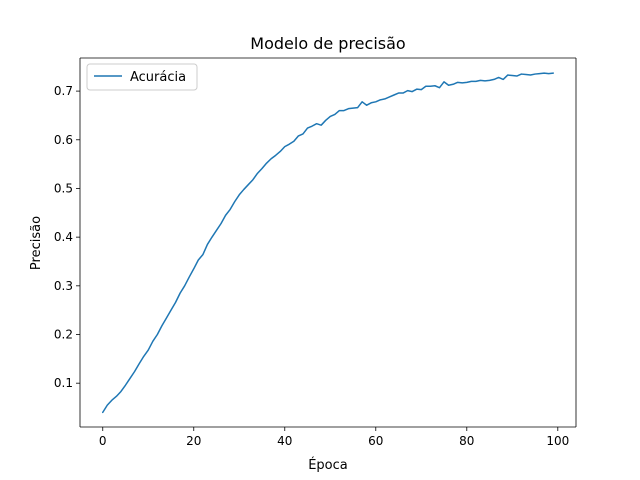 The width and height of the screenshot is (640, 480). What do you see at coordinates (328, 465) in the screenshot?
I see `x-axis-label: Época` at bounding box center [328, 465].